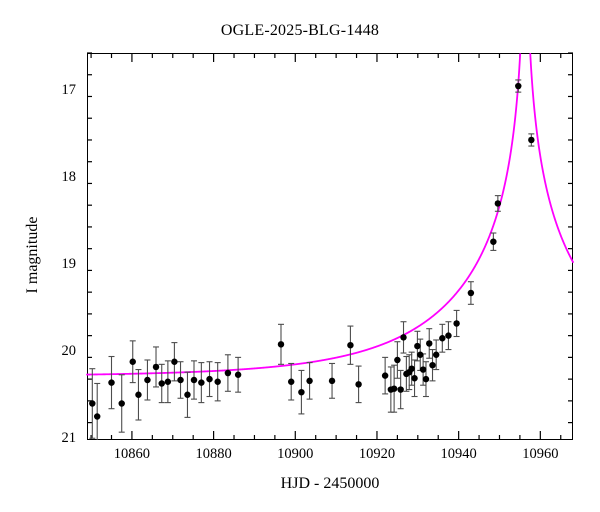  Describe the element at coordinates (300, 30) in the screenshot. I see `page-title: OGLE-2025-BLG-1448` at that location.